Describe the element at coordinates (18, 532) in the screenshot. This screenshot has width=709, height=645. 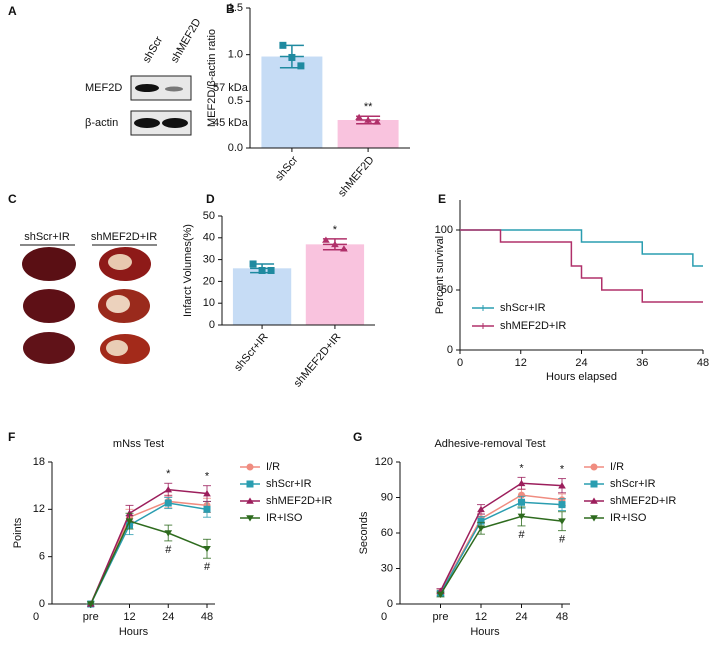
I see `y-axis-label: Points` at that location.